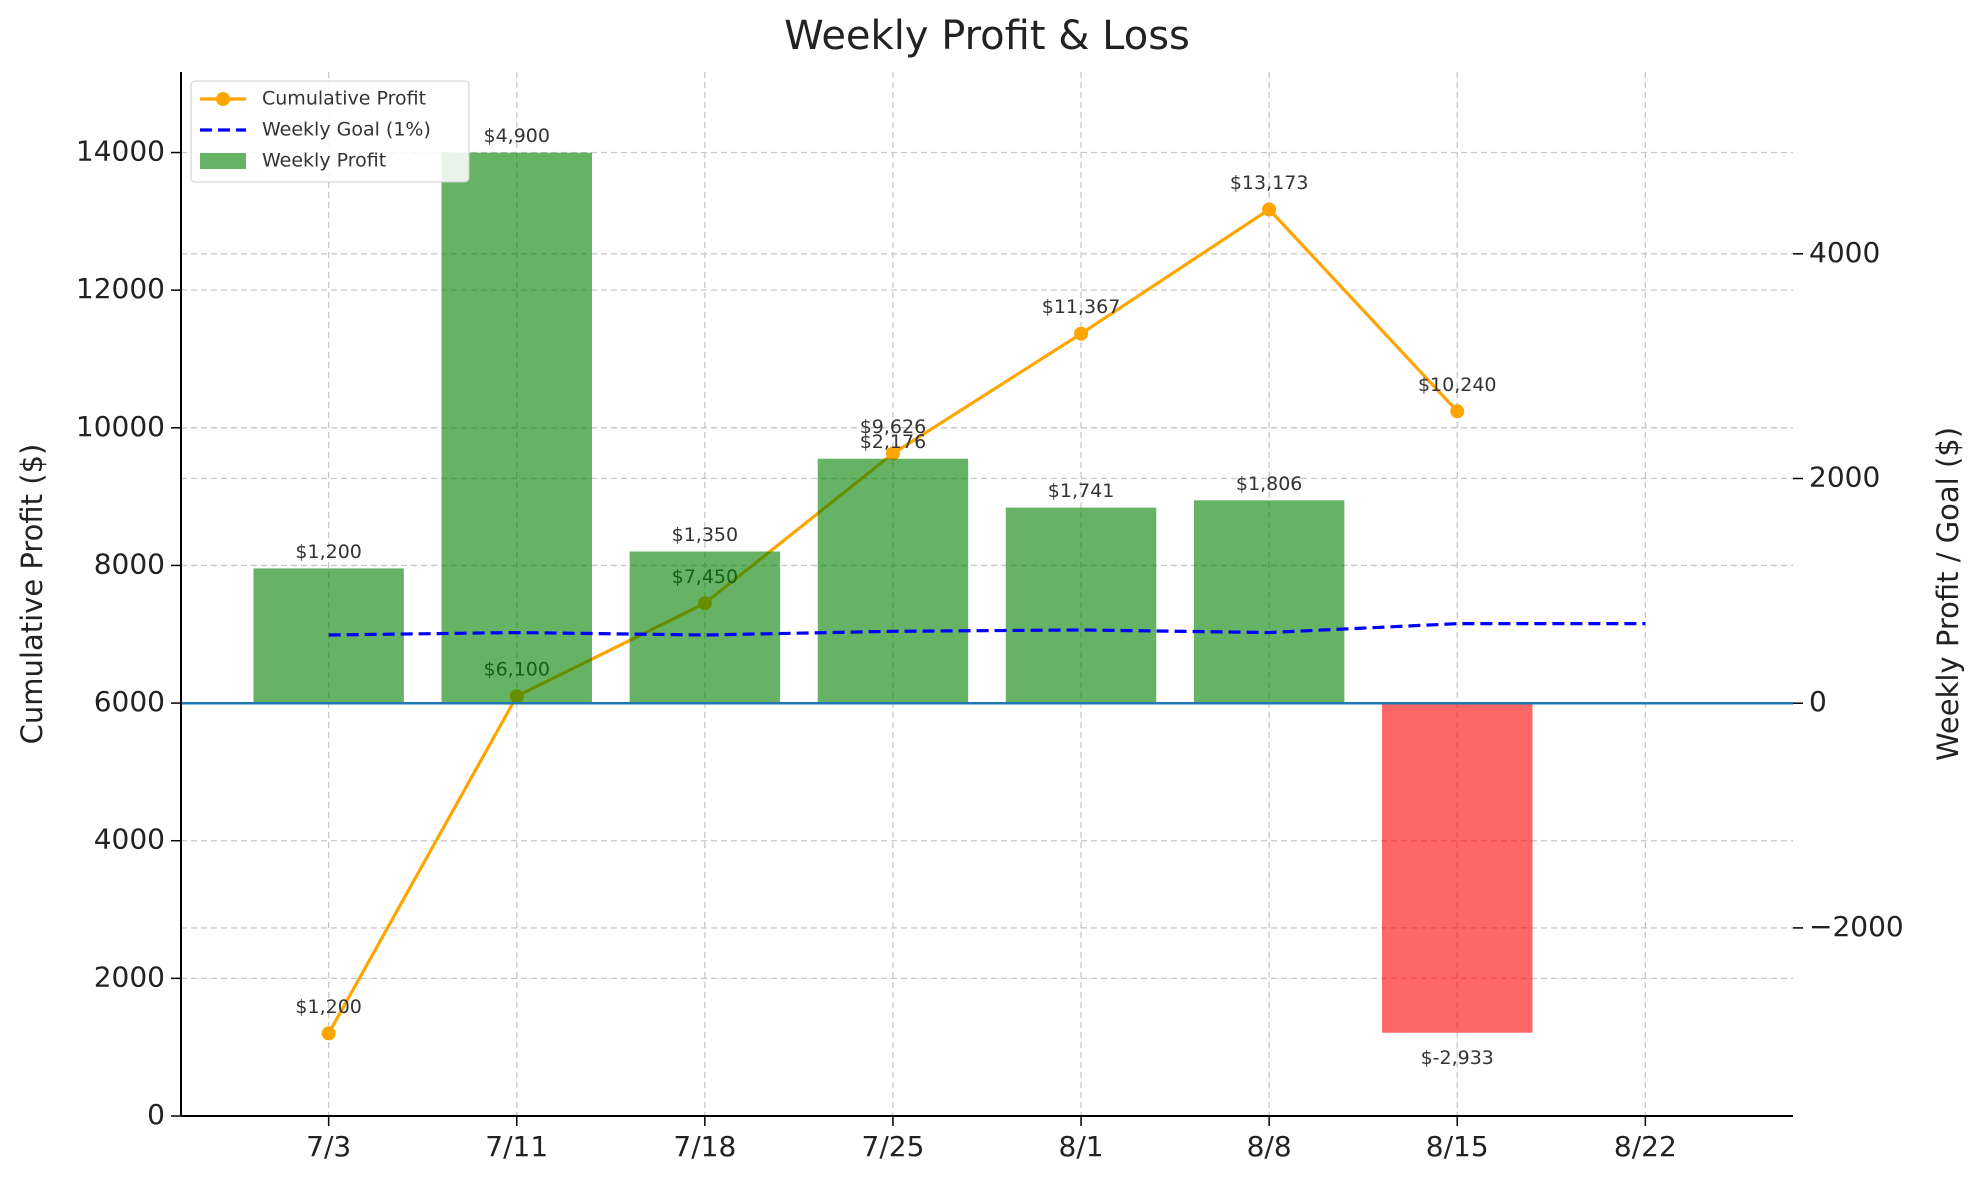 This screenshot has height=1180, width=1980. What do you see at coordinates (1856, 926) in the screenshot?
I see `y2-tick-label: −2000` at bounding box center [1856, 926].